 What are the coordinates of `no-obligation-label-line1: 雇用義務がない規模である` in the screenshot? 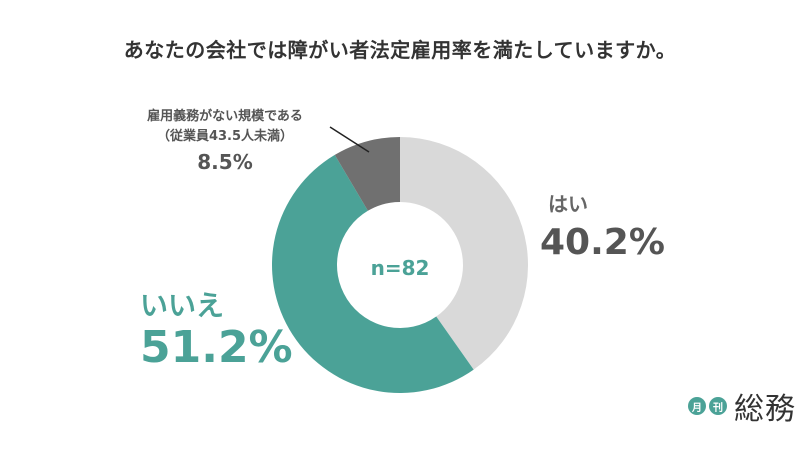 It's located at (225, 116).